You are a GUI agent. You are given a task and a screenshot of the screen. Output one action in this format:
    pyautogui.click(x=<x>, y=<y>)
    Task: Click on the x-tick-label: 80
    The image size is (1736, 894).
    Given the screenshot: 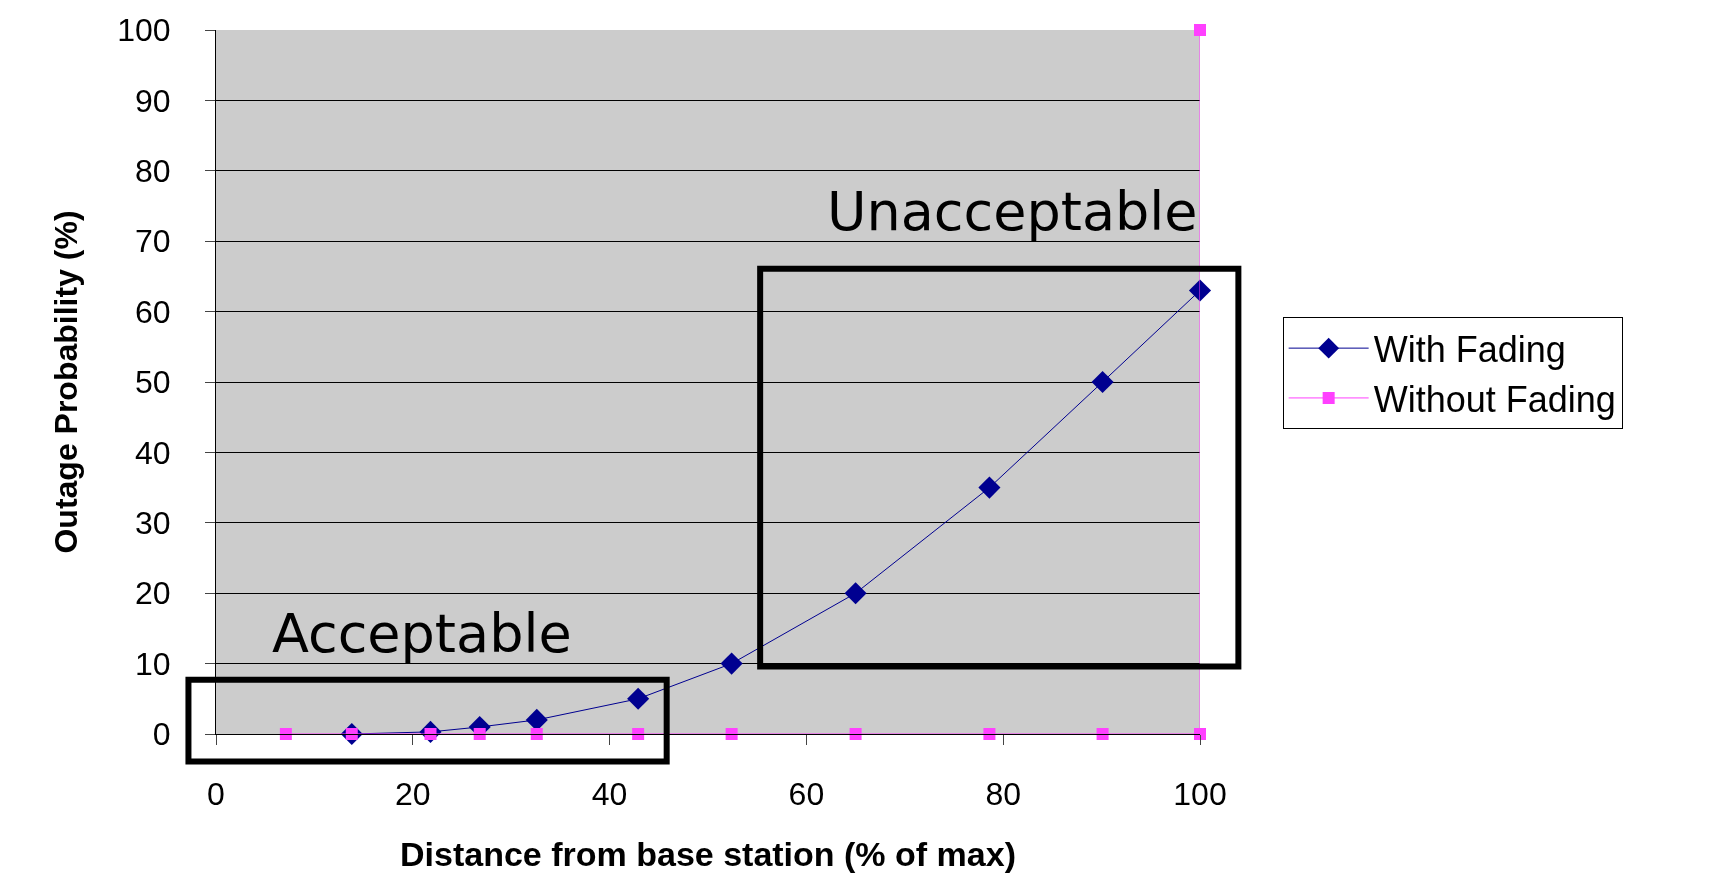 What is the action you would take?
    pyautogui.click(x=1003, y=794)
    